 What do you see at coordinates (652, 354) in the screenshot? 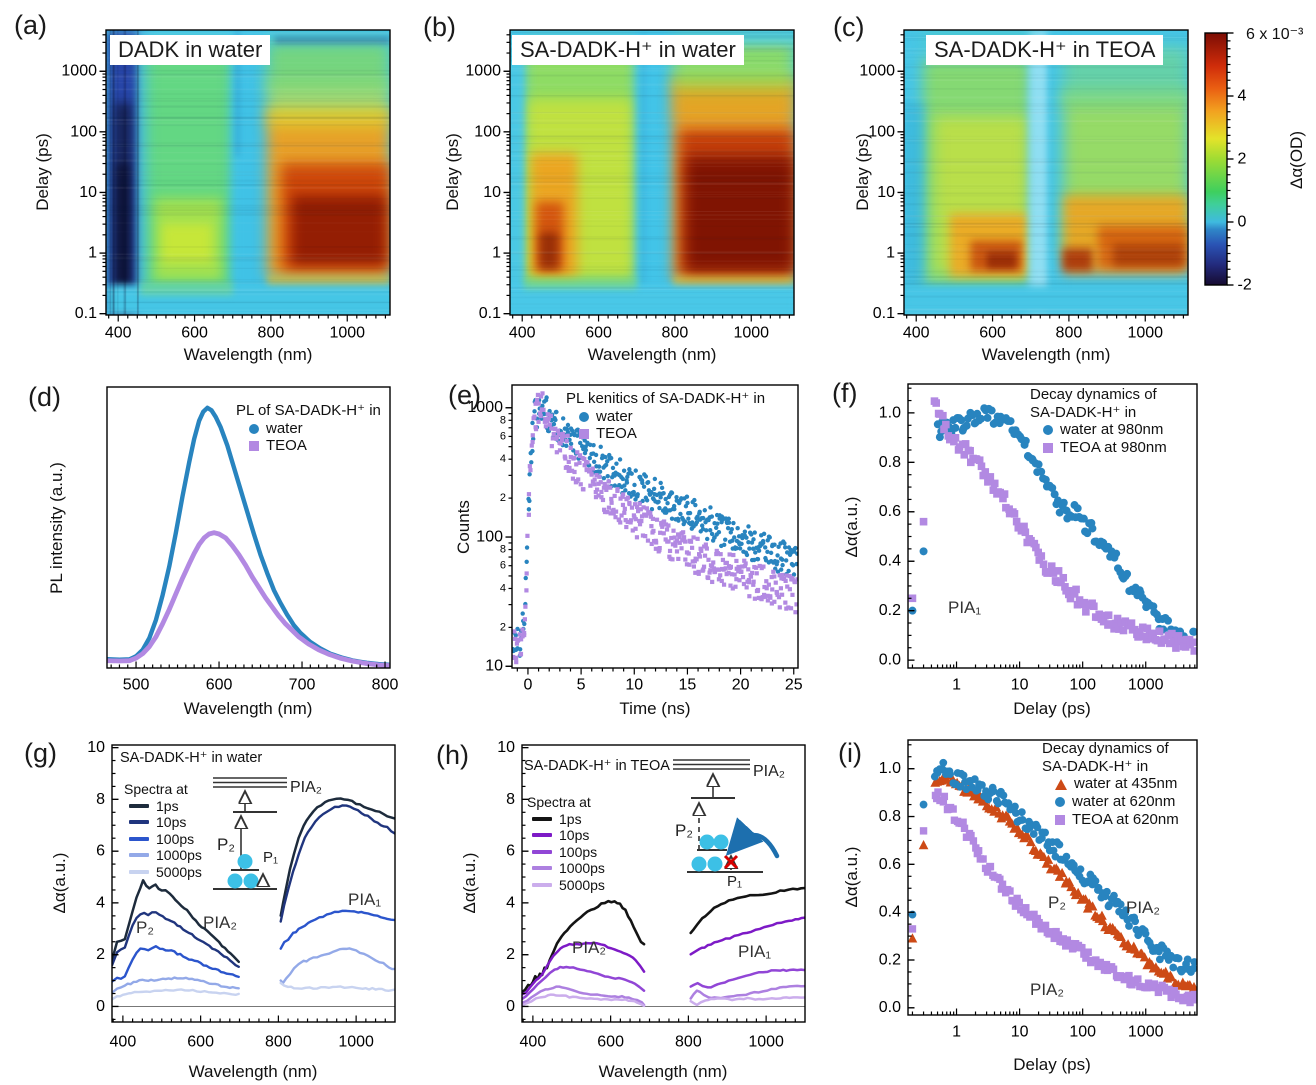
I see `panel-b-xlabel: Wavelength (nm)` at bounding box center [652, 354].